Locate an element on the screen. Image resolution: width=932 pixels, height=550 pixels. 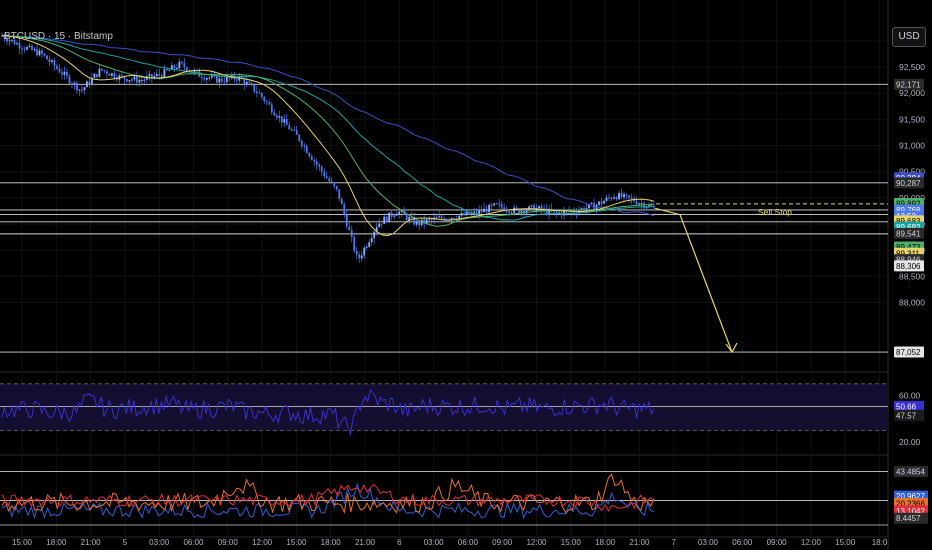
chart-title: BTCUSD · 15 · Bitstamp is located at coordinates (58, 36).